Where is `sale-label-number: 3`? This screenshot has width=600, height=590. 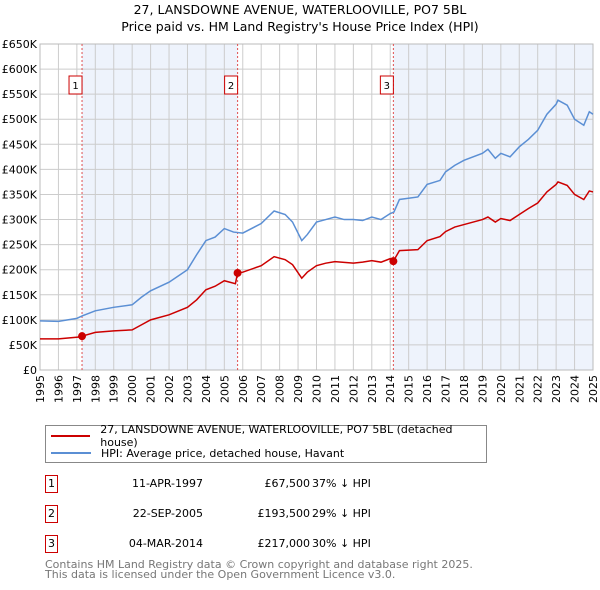
sale-label-number: 3 is located at coordinates (387, 86).